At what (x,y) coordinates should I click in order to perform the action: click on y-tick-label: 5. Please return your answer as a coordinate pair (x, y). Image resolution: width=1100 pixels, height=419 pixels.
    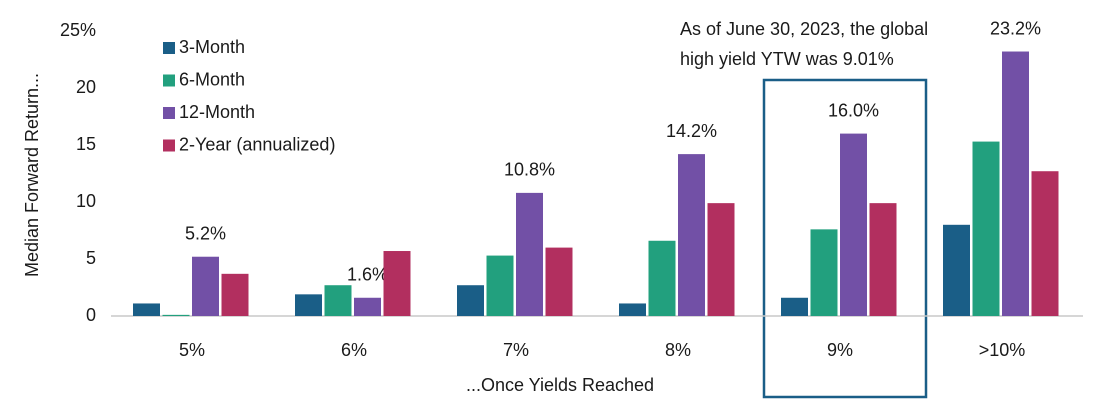
    Looking at the image, I should click on (91, 258).